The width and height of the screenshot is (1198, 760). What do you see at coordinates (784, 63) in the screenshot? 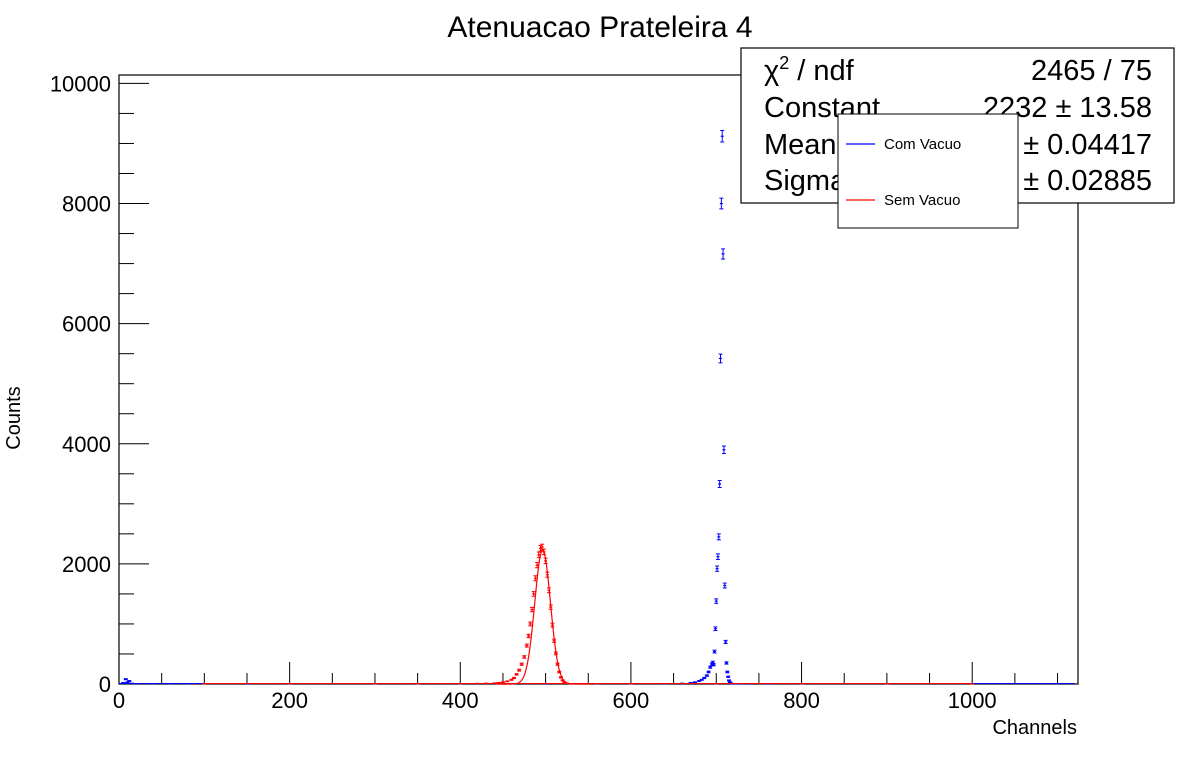
I see `stats-chi-superscript: 2` at bounding box center [784, 63].